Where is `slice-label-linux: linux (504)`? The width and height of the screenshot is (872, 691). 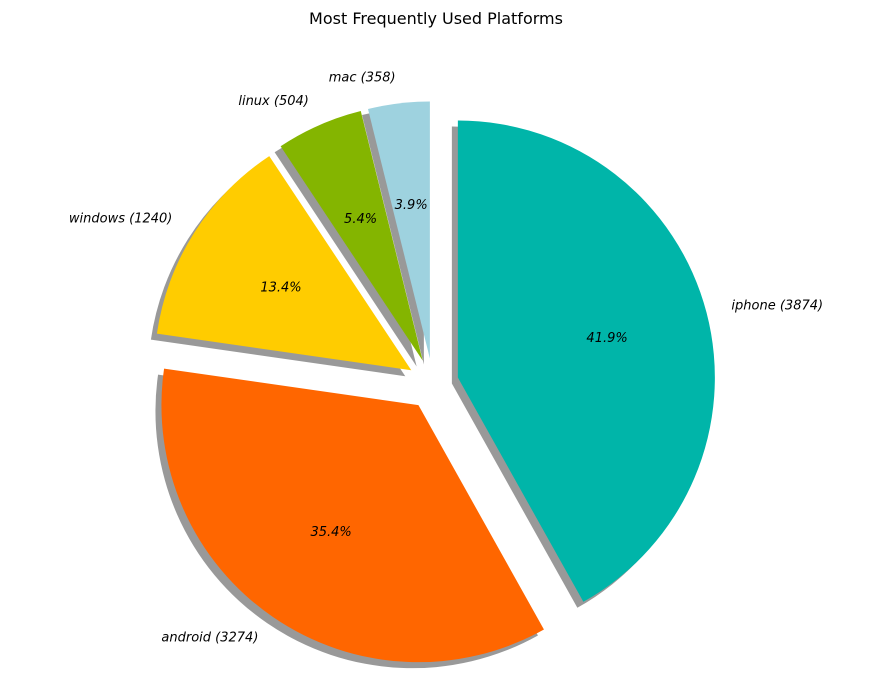 slice-label-linux: linux (504) is located at coordinates (273, 101).